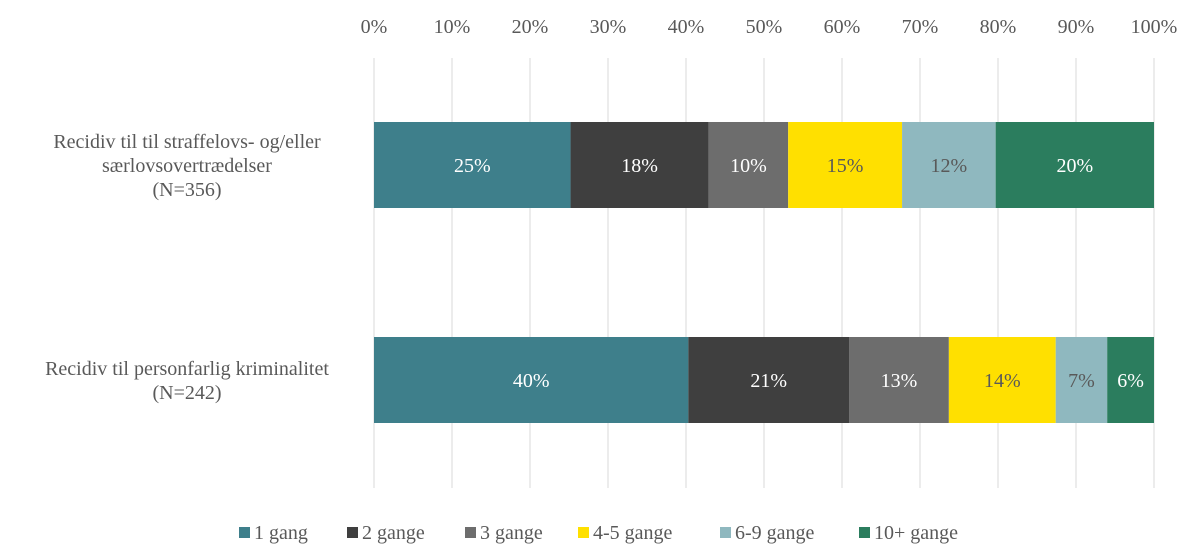 The image size is (1186, 550). Describe the element at coordinates (281, 533) in the screenshot. I see `legend-label: 1 gang` at that location.